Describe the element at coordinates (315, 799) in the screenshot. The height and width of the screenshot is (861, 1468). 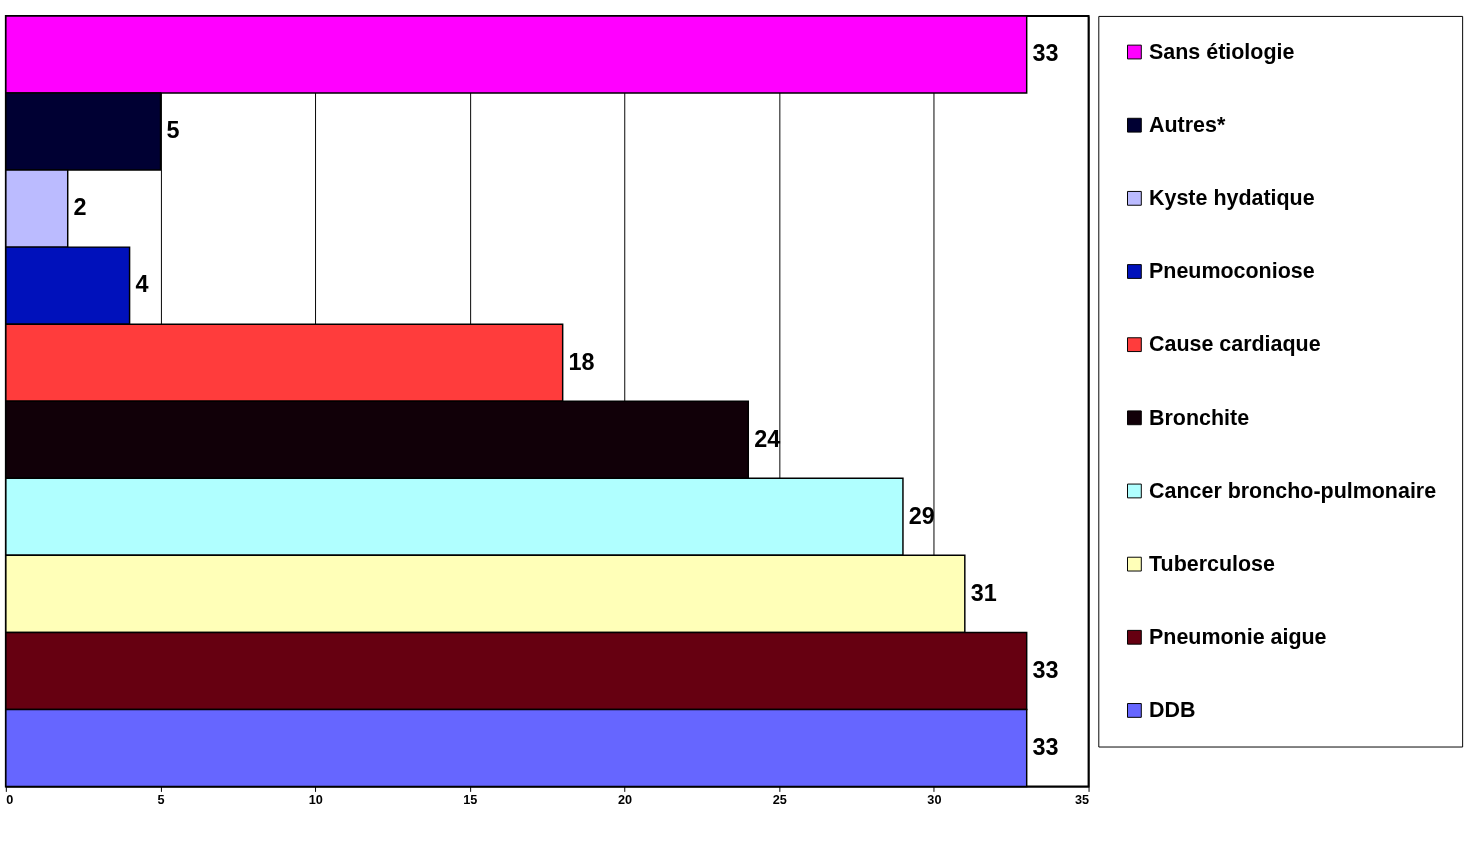
I see `x-tick-label: 10` at that location.